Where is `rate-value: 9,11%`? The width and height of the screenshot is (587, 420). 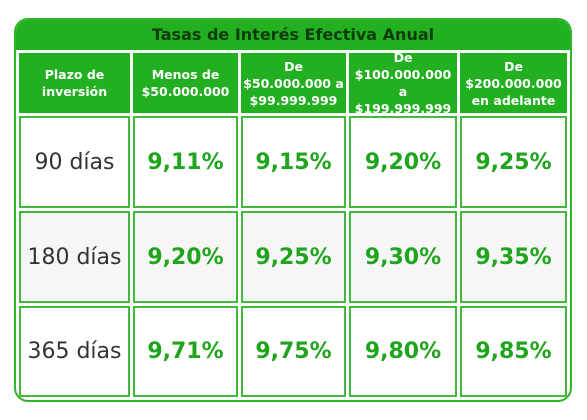 rate-value: 9,11% is located at coordinates (185, 162).